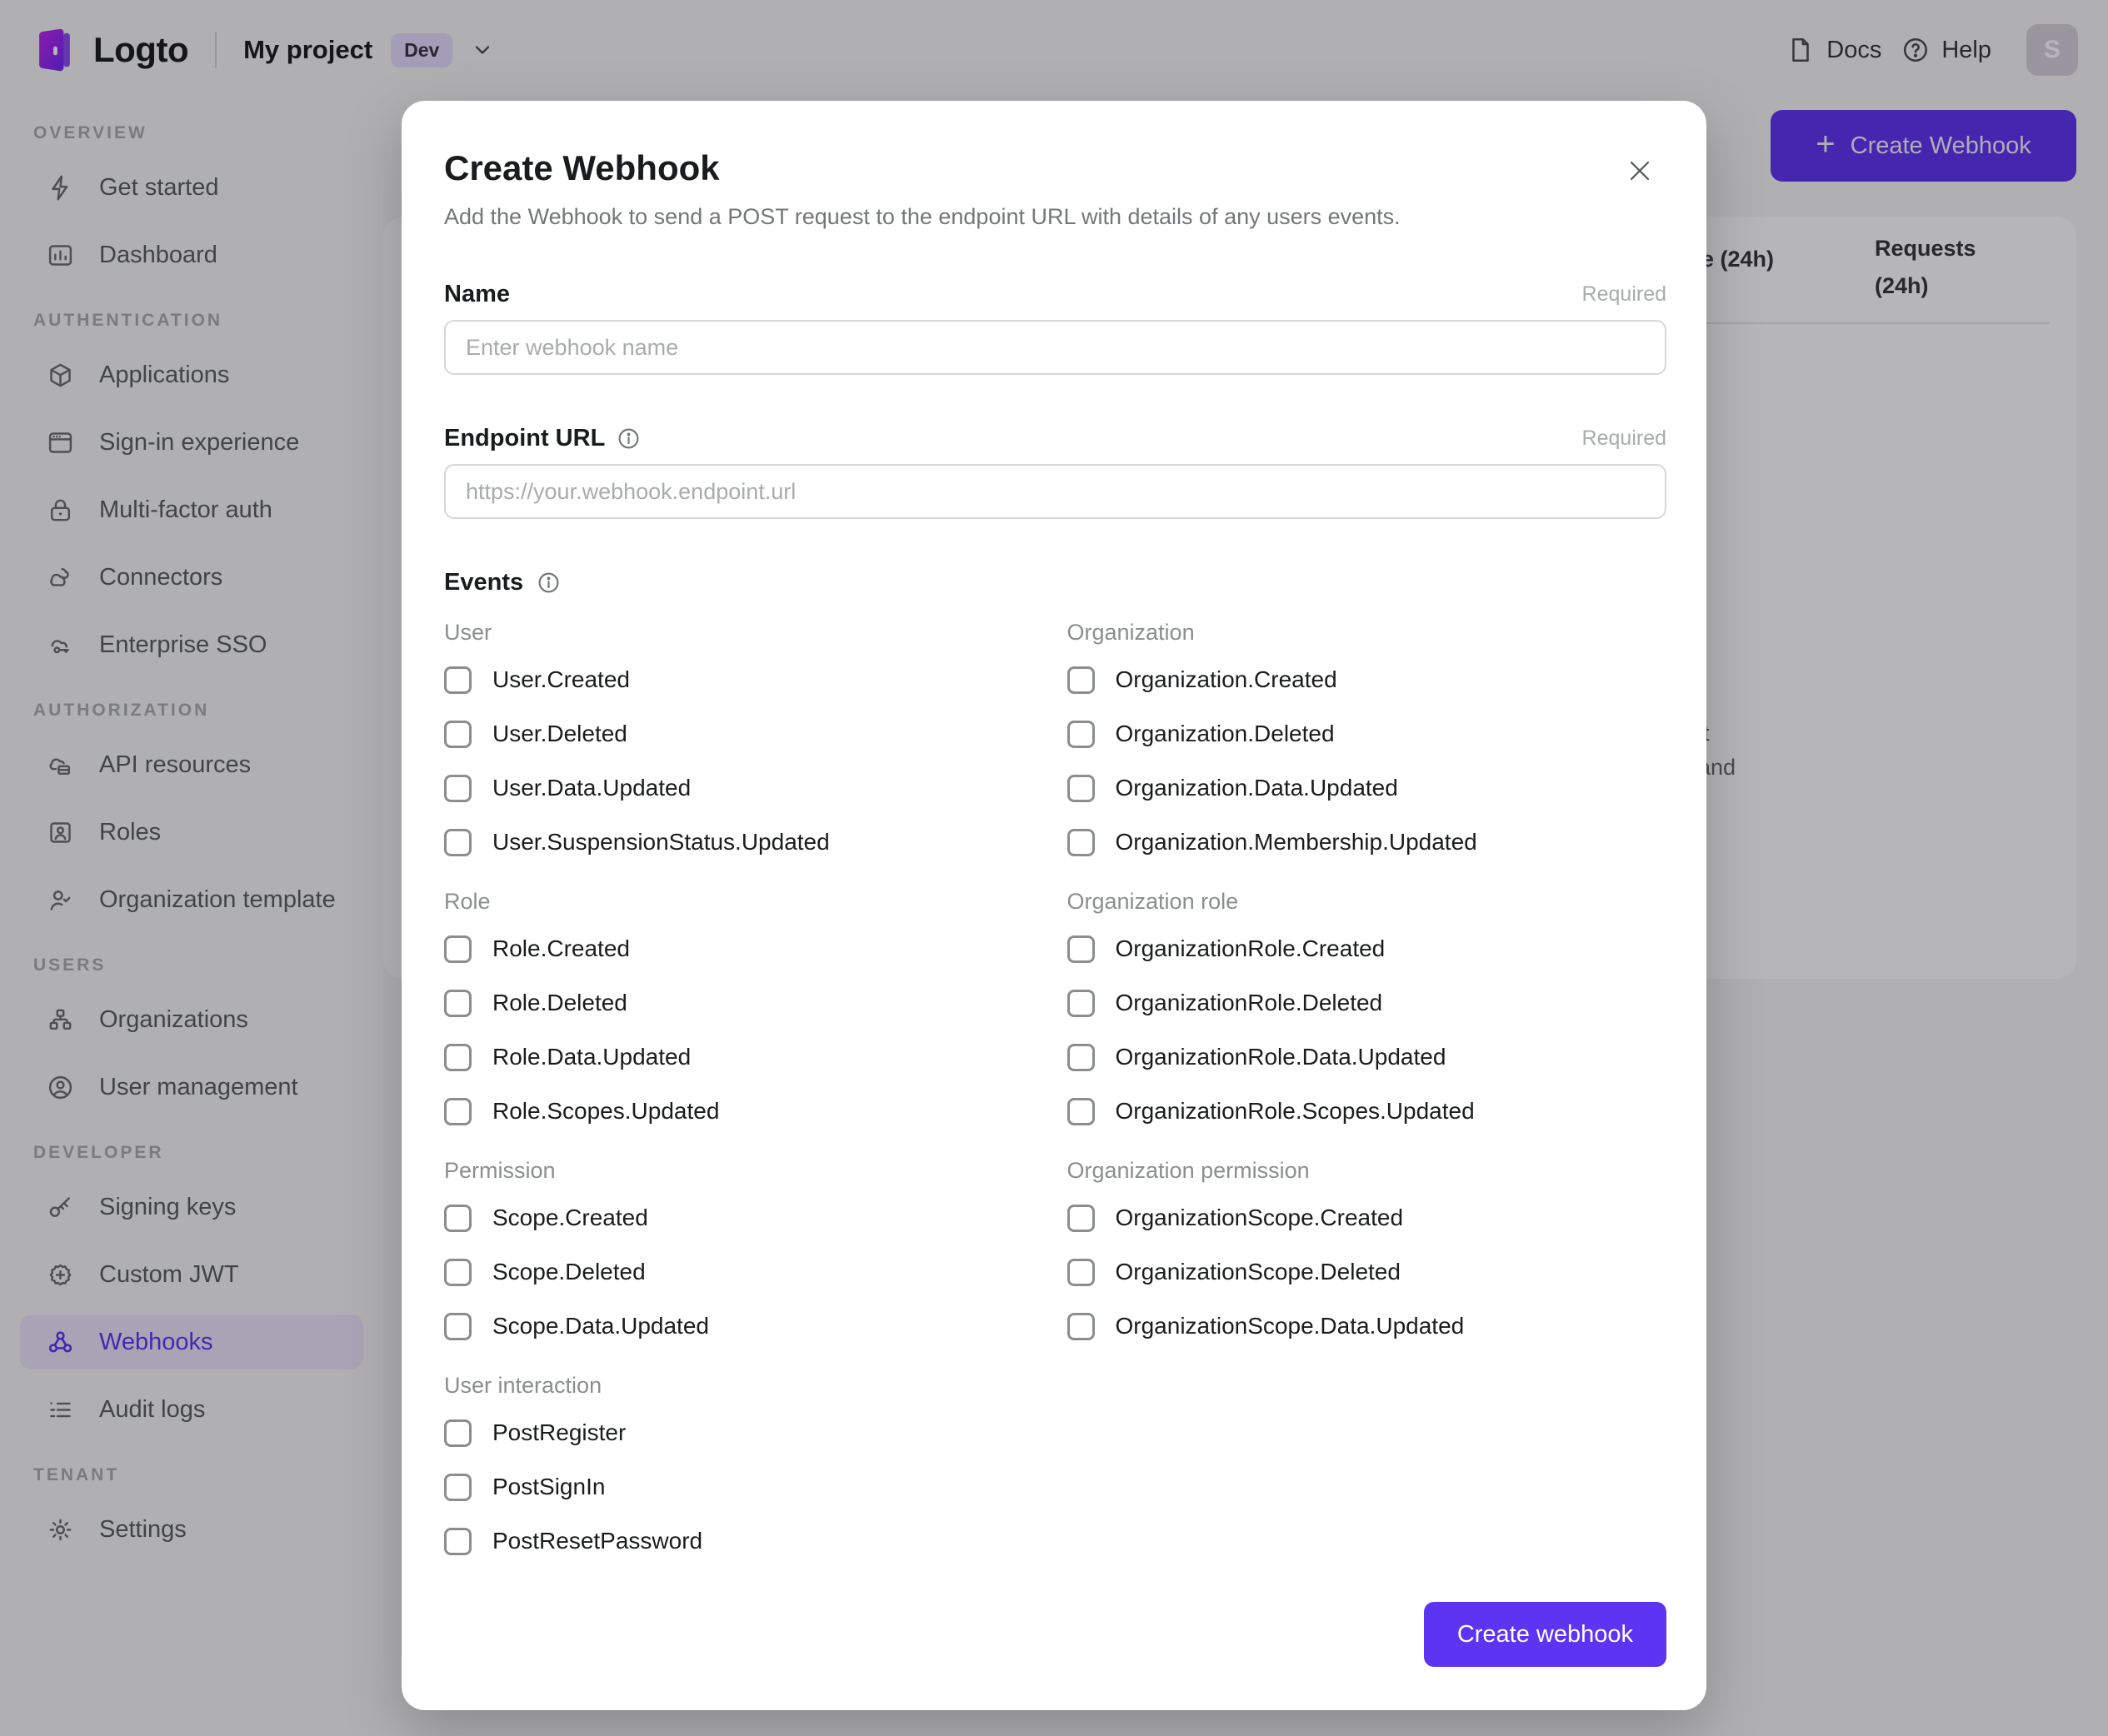 Image resolution: width=2108 pixels, height=1736 pixels. What do you see at coordinates (744, 1272) in the screenshot?
I see `event-option: Scope.Deleted` at bounding box center [744, 1272].